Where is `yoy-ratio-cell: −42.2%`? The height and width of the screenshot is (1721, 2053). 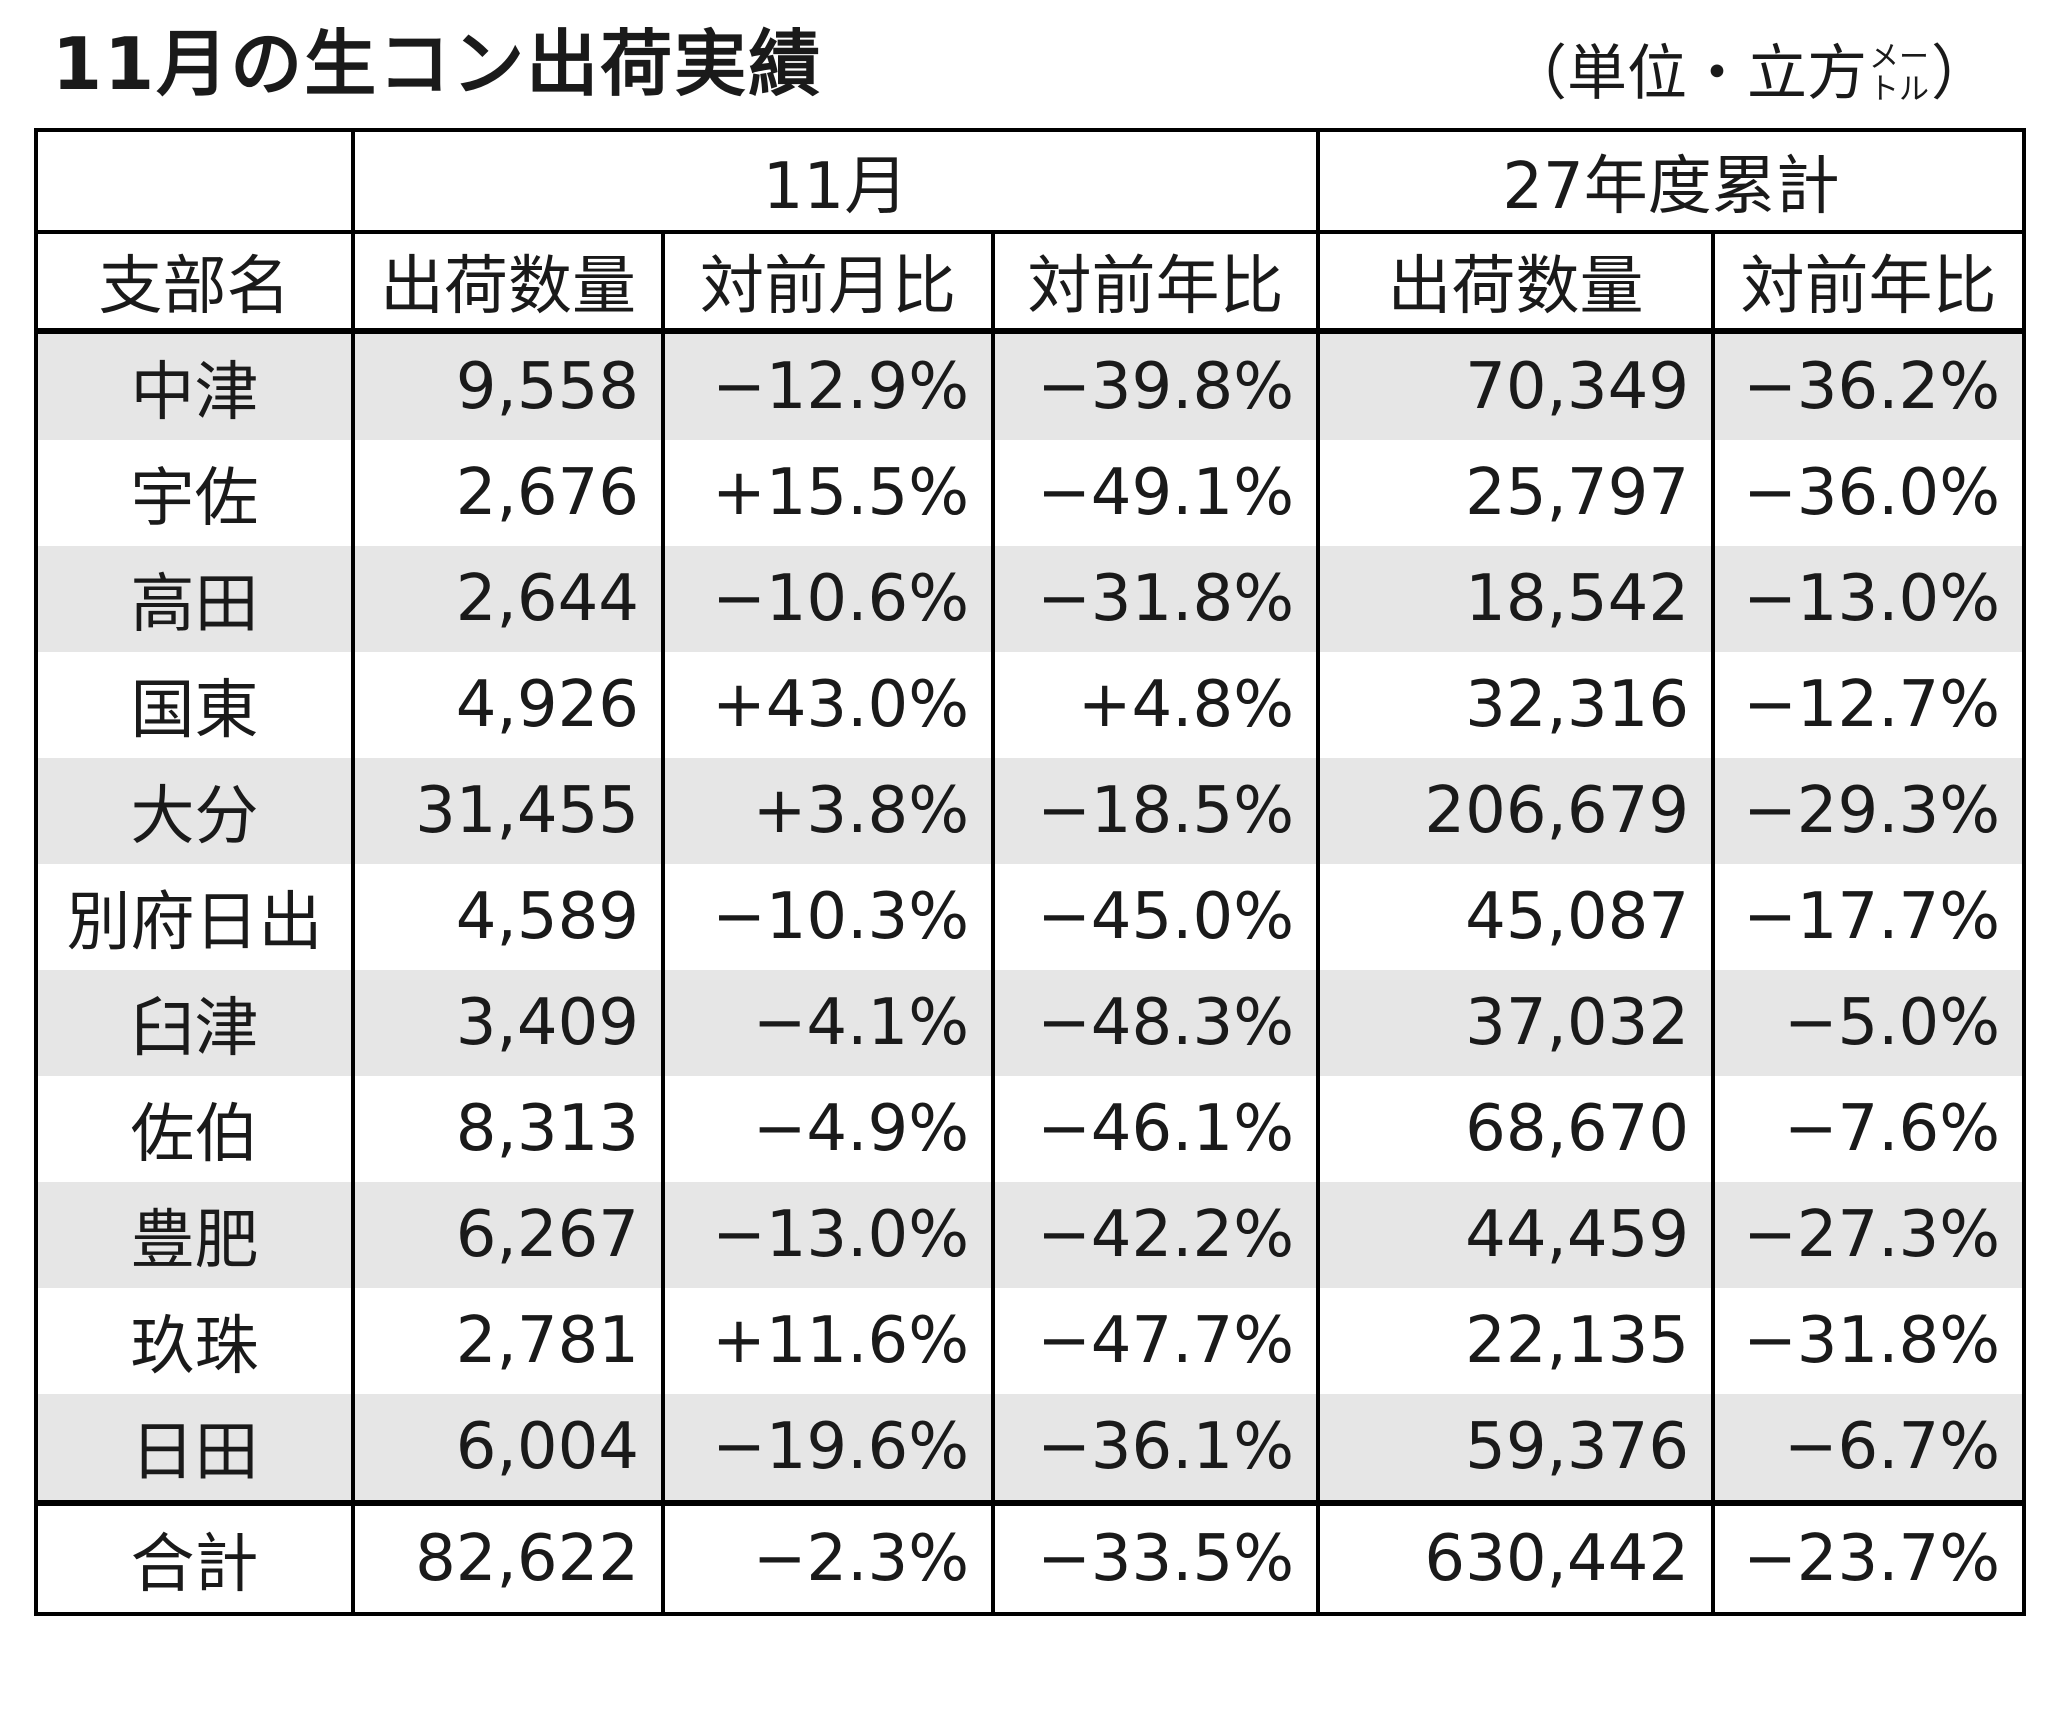 yoy-ratio-cell: −42.2% is located at coordinates (1155, 1235).